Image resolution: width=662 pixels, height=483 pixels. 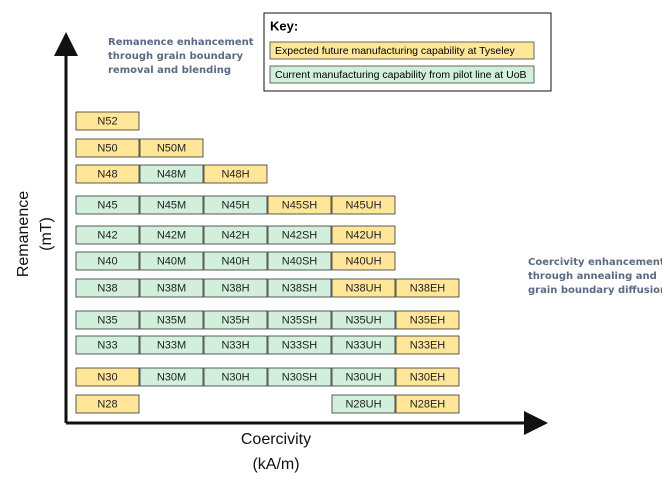 I want to click on grade-label: N48M, so click(x=171, y=174).